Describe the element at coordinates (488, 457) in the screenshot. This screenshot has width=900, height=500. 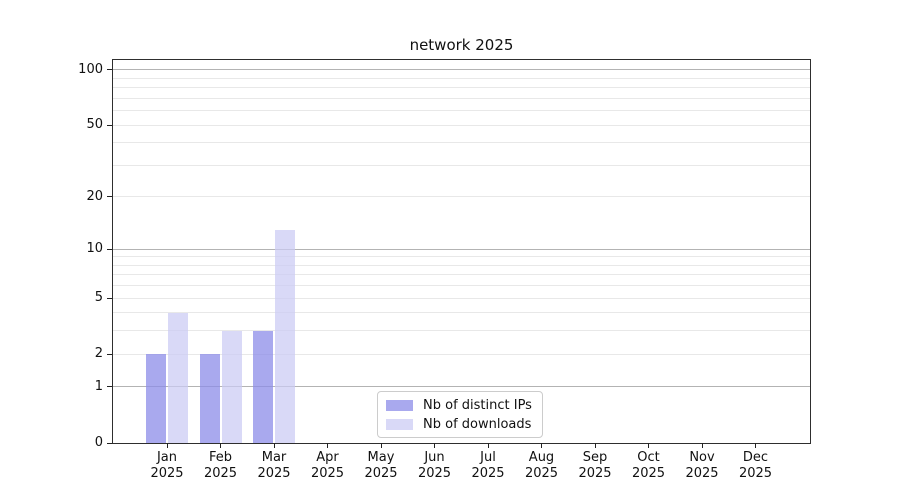
I see `x-tick-month: Jul` at that location.